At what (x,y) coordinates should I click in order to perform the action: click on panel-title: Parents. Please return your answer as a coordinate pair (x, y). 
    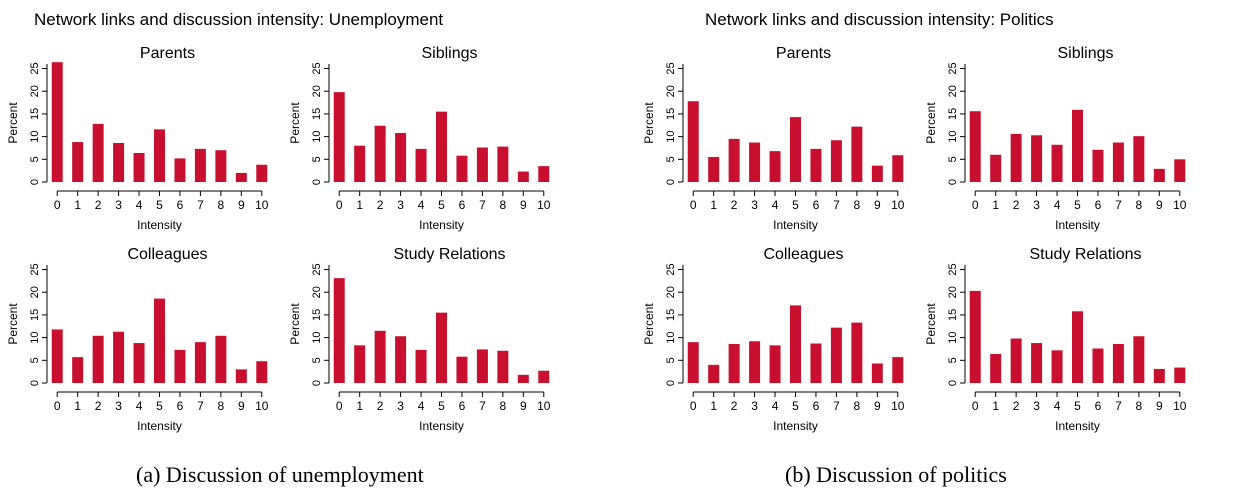
    Looking at the image, I should click on (167, 53).